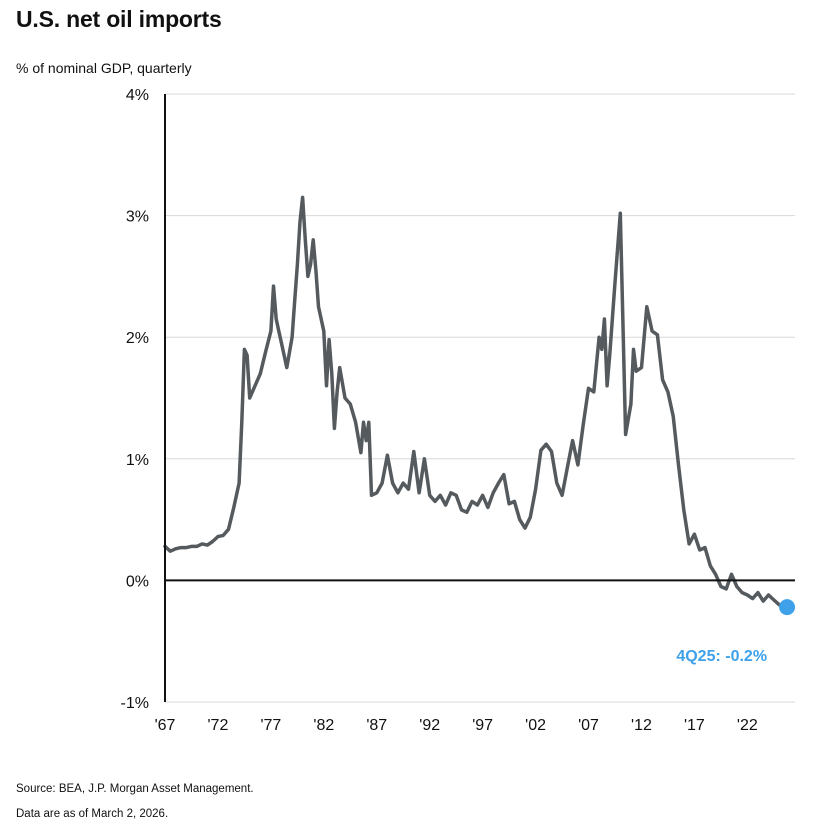 This screenshot has height=832, width=831. Describe the element at coordinates (482, 725) in the screenshot. I see `x-tick-label: '97` at that location.